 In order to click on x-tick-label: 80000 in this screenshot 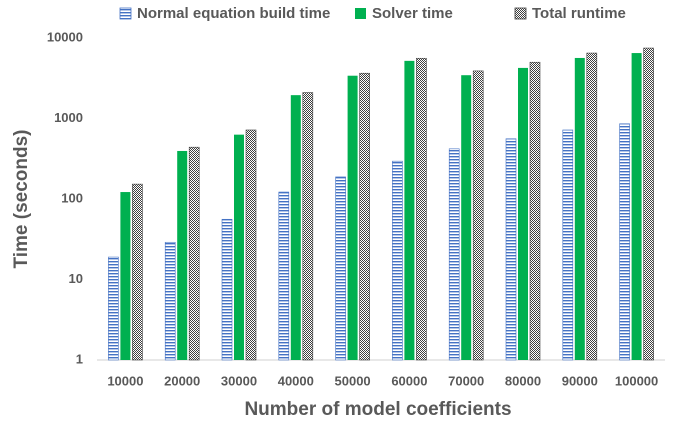, I will do `click(523, 380)`.